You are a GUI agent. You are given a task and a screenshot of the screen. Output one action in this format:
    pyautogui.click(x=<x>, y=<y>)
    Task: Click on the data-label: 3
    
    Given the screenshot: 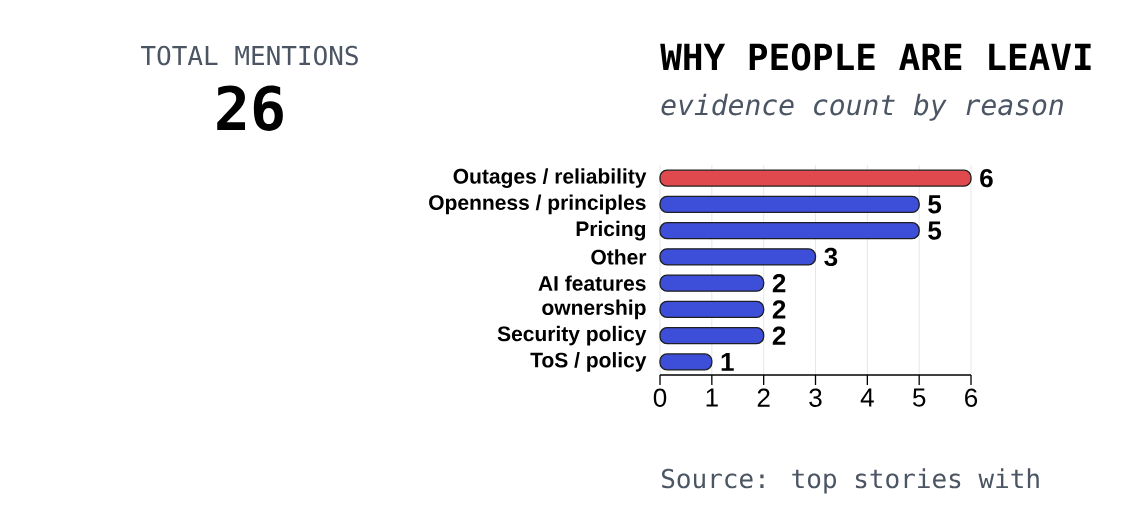 What is the action you would take?
    pyautogui.click(x=831, y=257)
    